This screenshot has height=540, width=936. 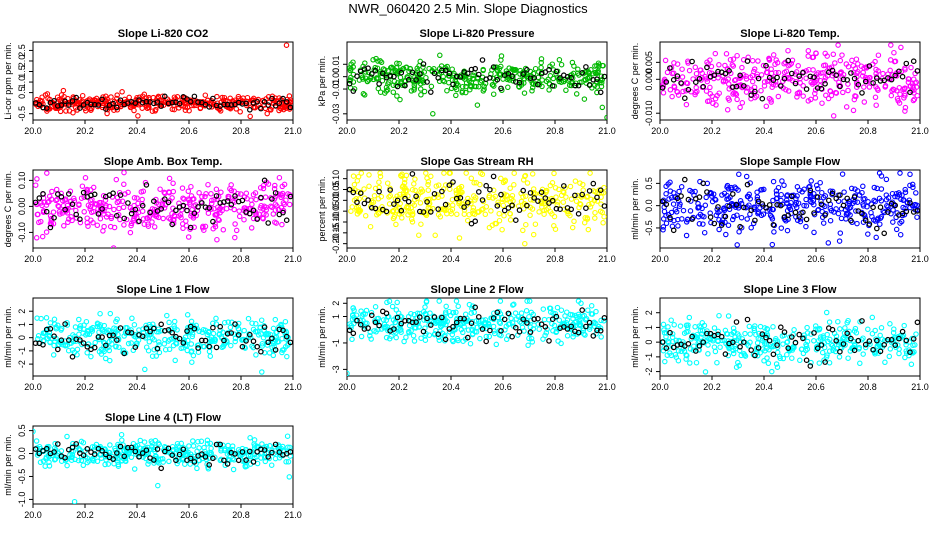 What do you see at coordinates (22, 92) in the screenshot?
I see `y-tick-label: 0.5` at bounding box center [22, 92].